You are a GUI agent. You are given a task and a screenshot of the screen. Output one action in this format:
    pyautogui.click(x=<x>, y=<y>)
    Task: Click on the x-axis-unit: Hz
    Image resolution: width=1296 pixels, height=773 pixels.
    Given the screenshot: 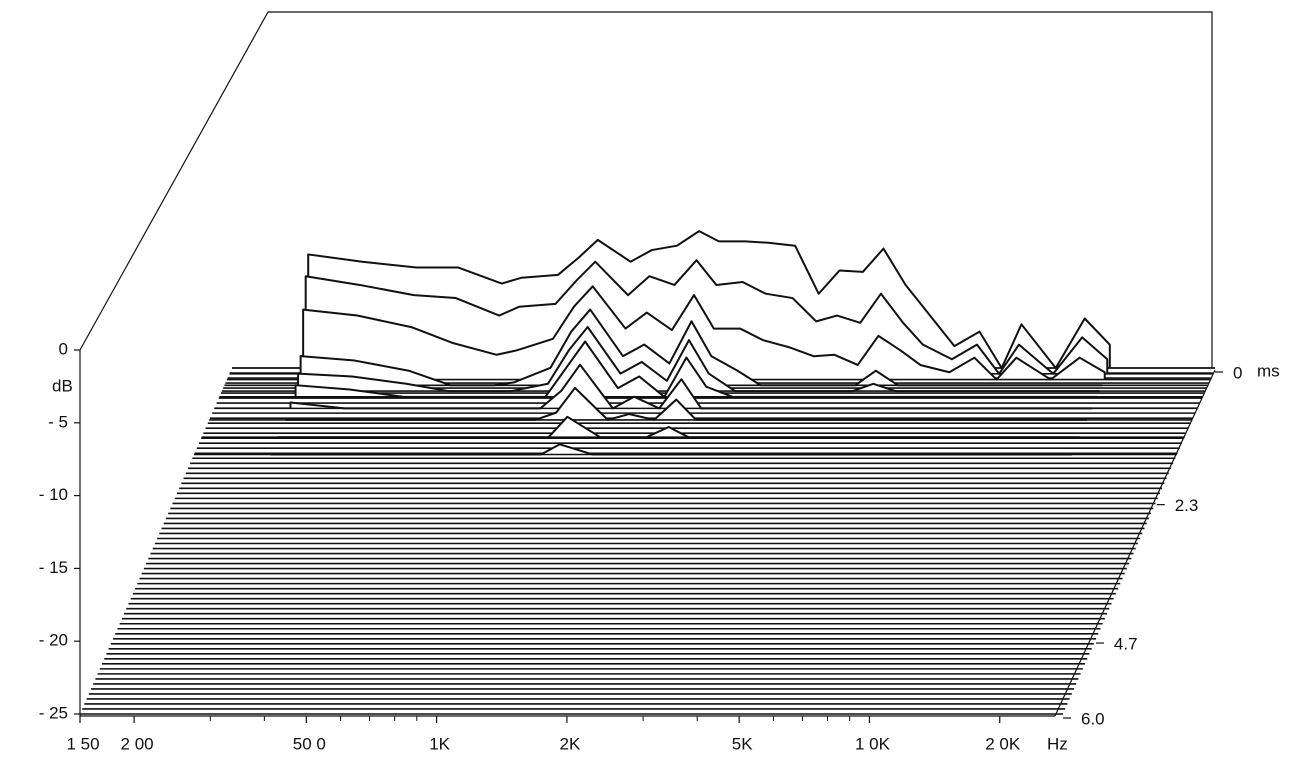 What is the action you would take?
    pyautogui.click(x=1057, y=743)
    